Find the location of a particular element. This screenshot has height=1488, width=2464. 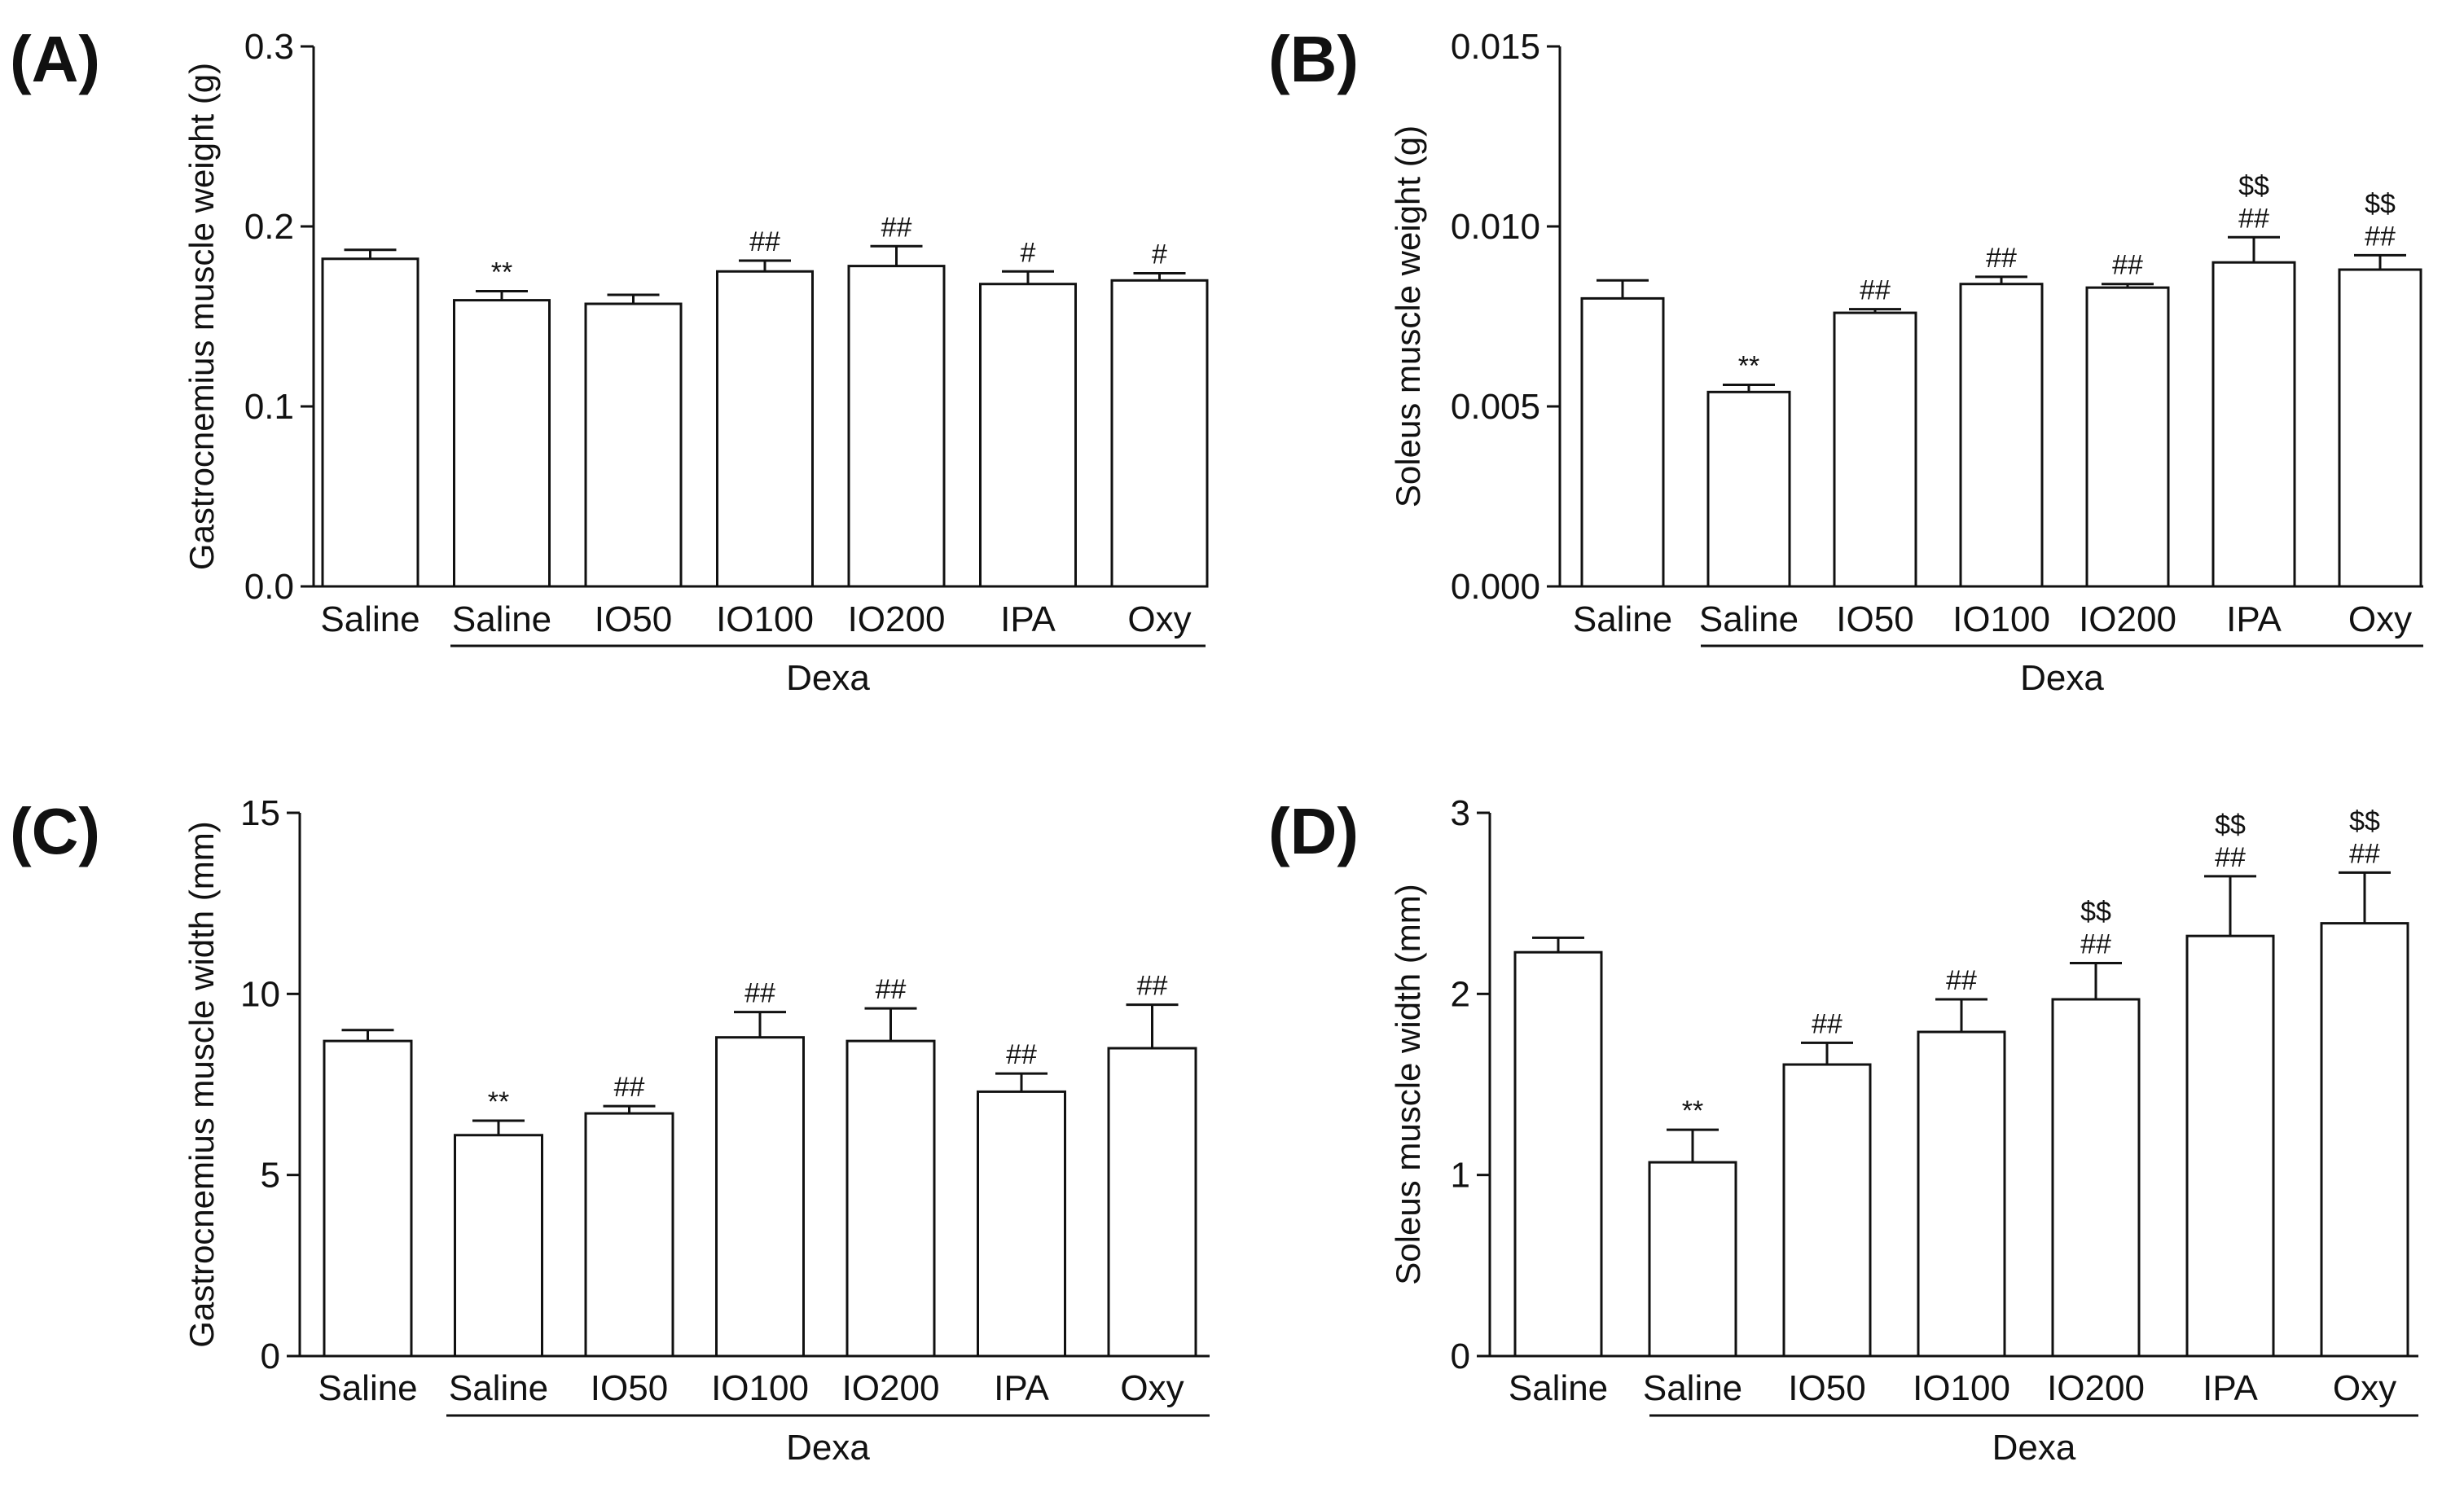

panel-label: (D) is located at coordinates (1313, 831).